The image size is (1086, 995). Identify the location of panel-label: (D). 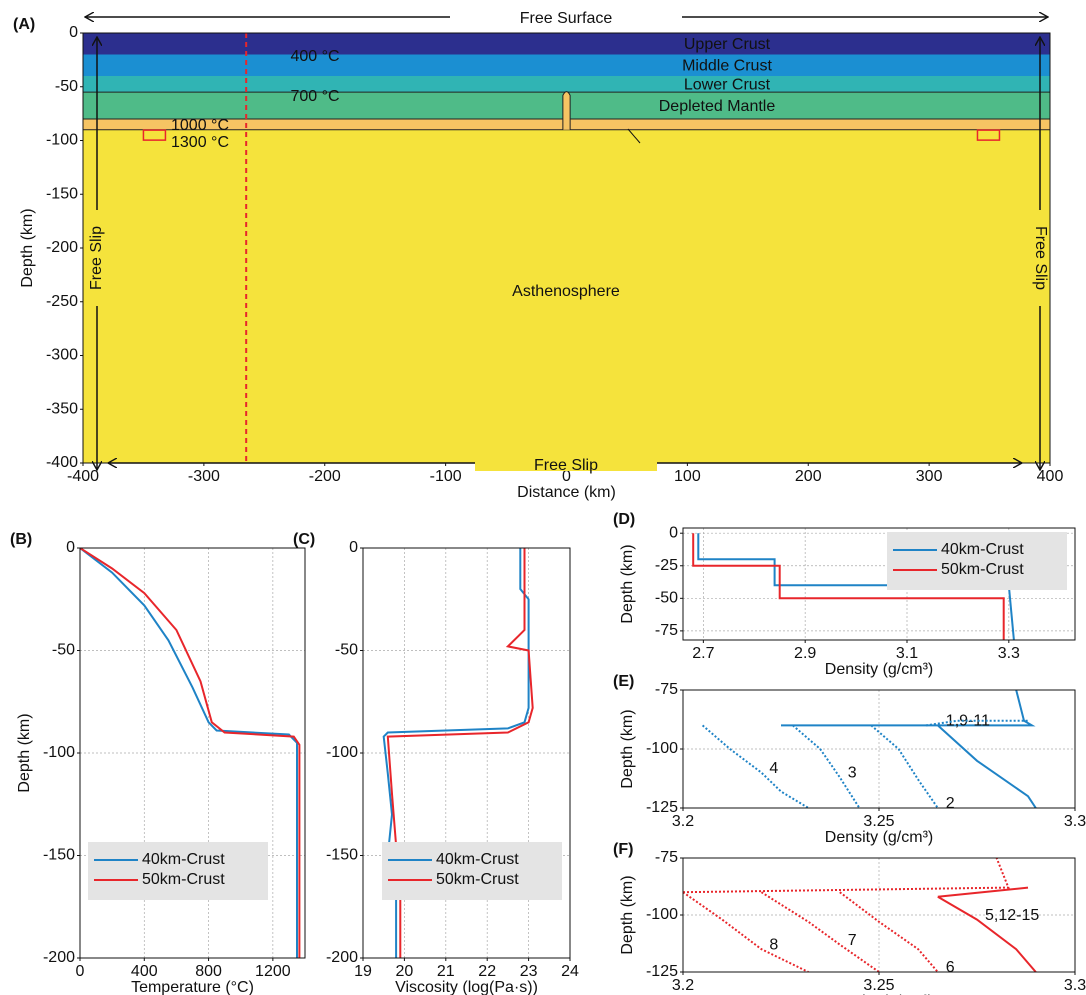
(624, 519).